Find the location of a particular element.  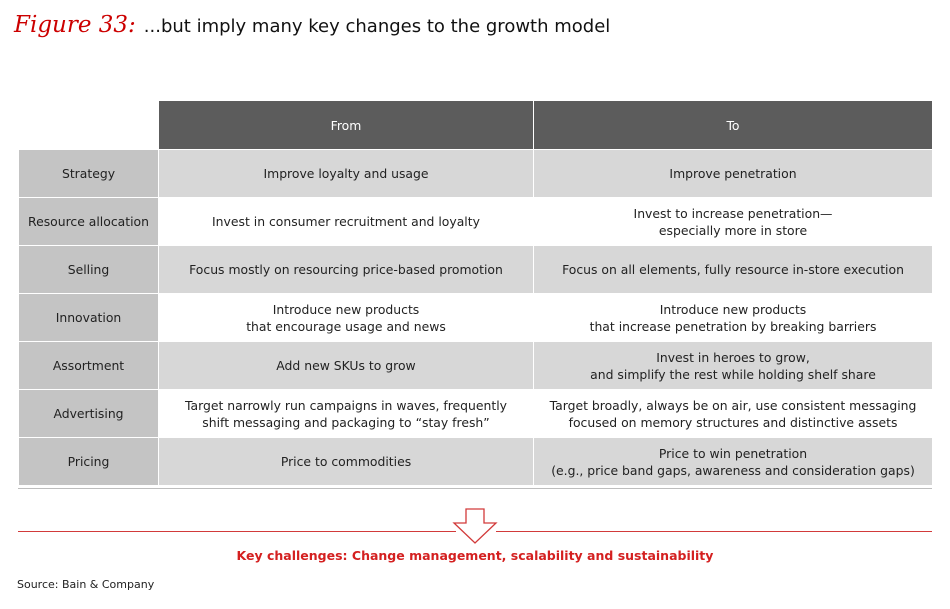

cell-from: Improve loyalty and usage is located at coordinates (346, 173).